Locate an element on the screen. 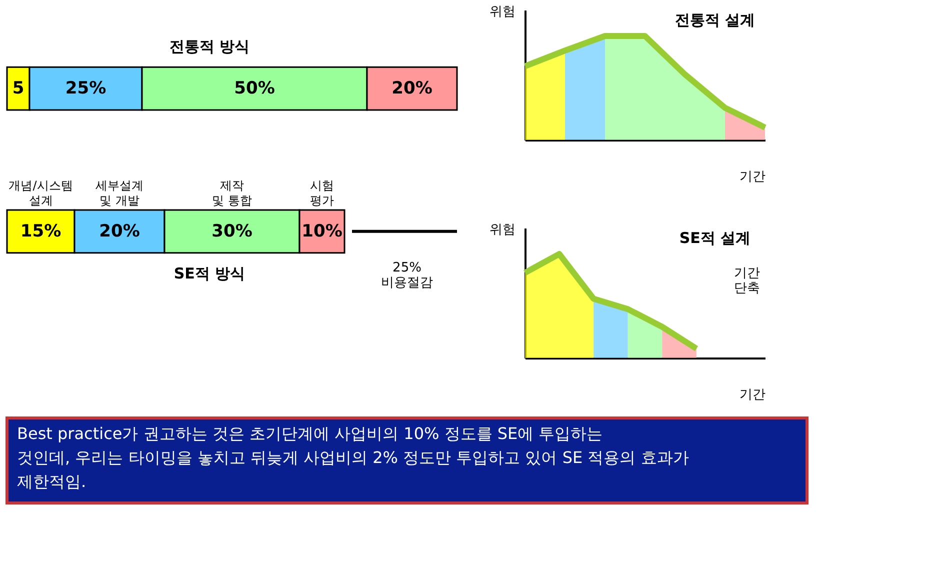 This screenshot has width=931, height=587. series-label: 개념/시스템 설계 is located at coordinates (40, 193).